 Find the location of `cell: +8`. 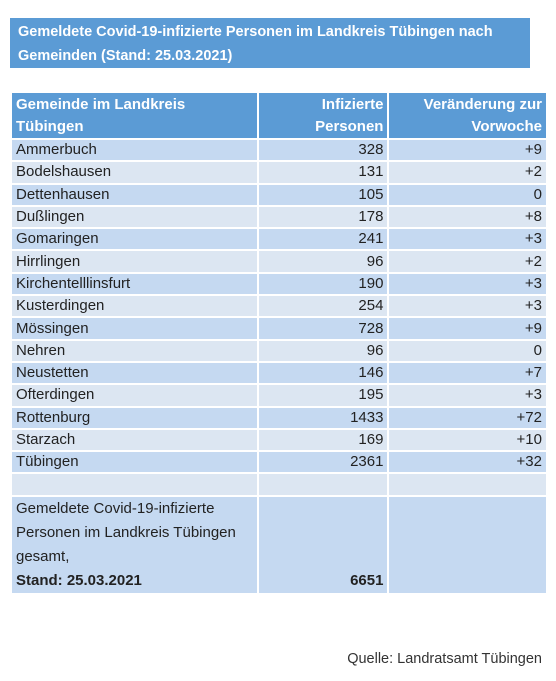

cell: +8 is located at coordinates (467, 217).